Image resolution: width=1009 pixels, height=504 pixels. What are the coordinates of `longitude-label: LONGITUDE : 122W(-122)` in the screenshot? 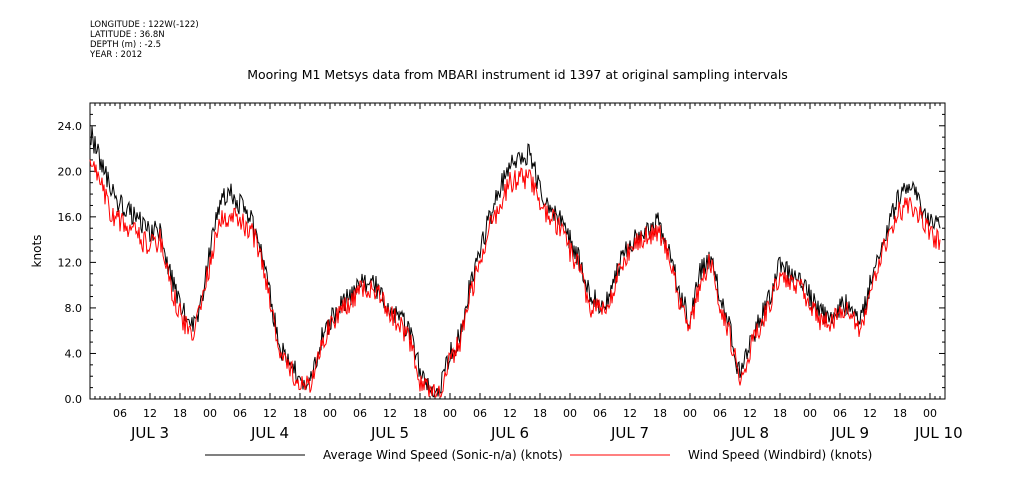 It's located at (144, 25).